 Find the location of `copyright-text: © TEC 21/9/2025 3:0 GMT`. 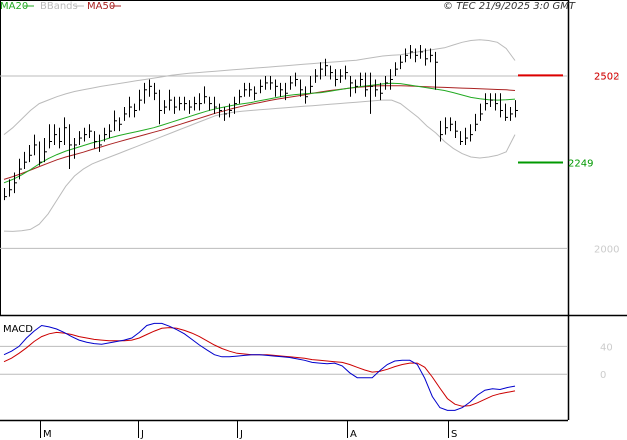

copyright-text: © TEC 21/9/2025 3:0 GMT is located at coordinates (509, 6).